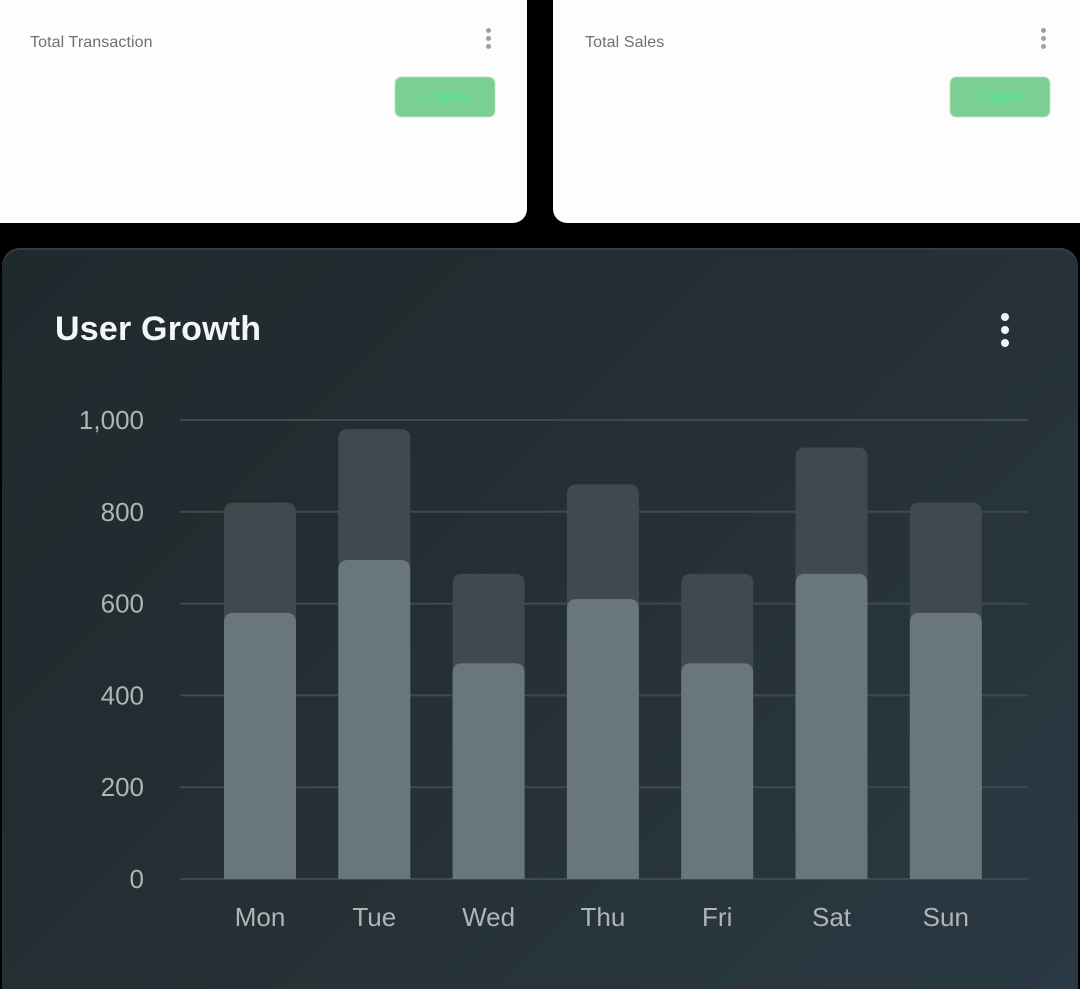 This screenshot has width=1080, height=989. Describe the element at coordinates (122, 604) in the screenshot. I see `y-tick-label: 600` at that location.